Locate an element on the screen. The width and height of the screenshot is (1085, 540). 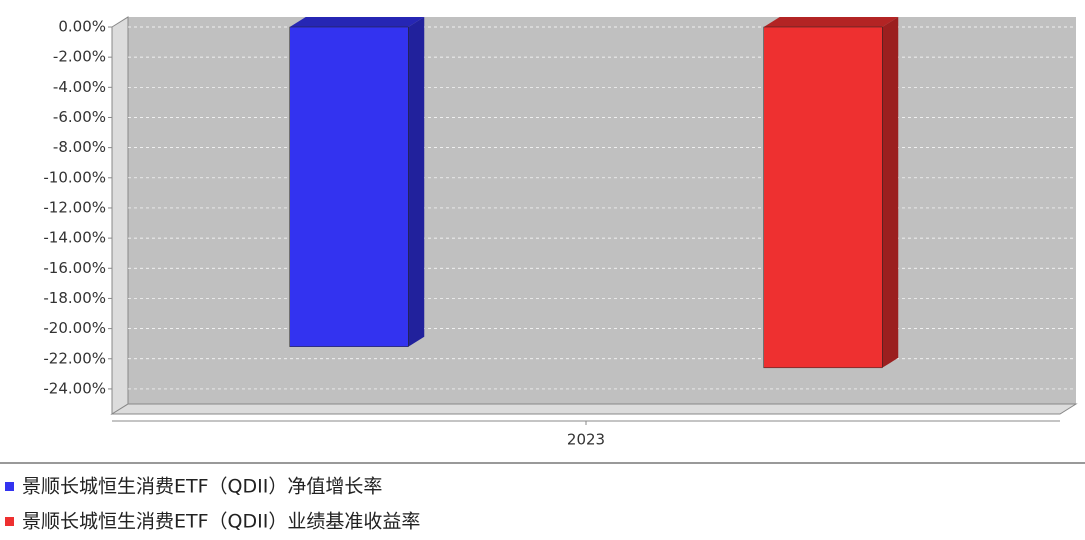
y-tick-label: -10.00% is located at coordinates (74, 177).